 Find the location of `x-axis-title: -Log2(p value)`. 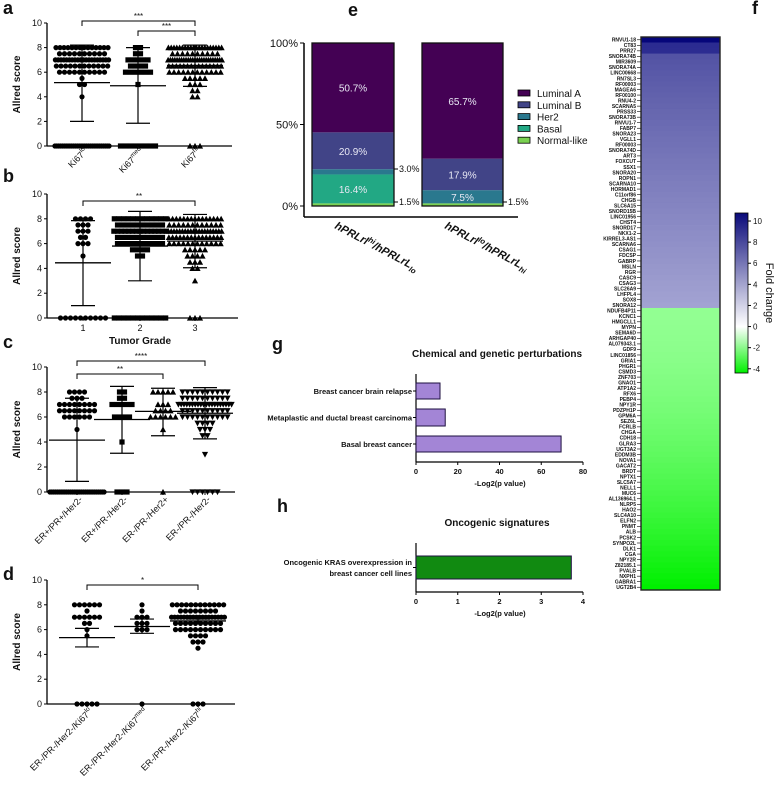

x-axis-title: -Log2(p value) is located at coordinates (500, 483).